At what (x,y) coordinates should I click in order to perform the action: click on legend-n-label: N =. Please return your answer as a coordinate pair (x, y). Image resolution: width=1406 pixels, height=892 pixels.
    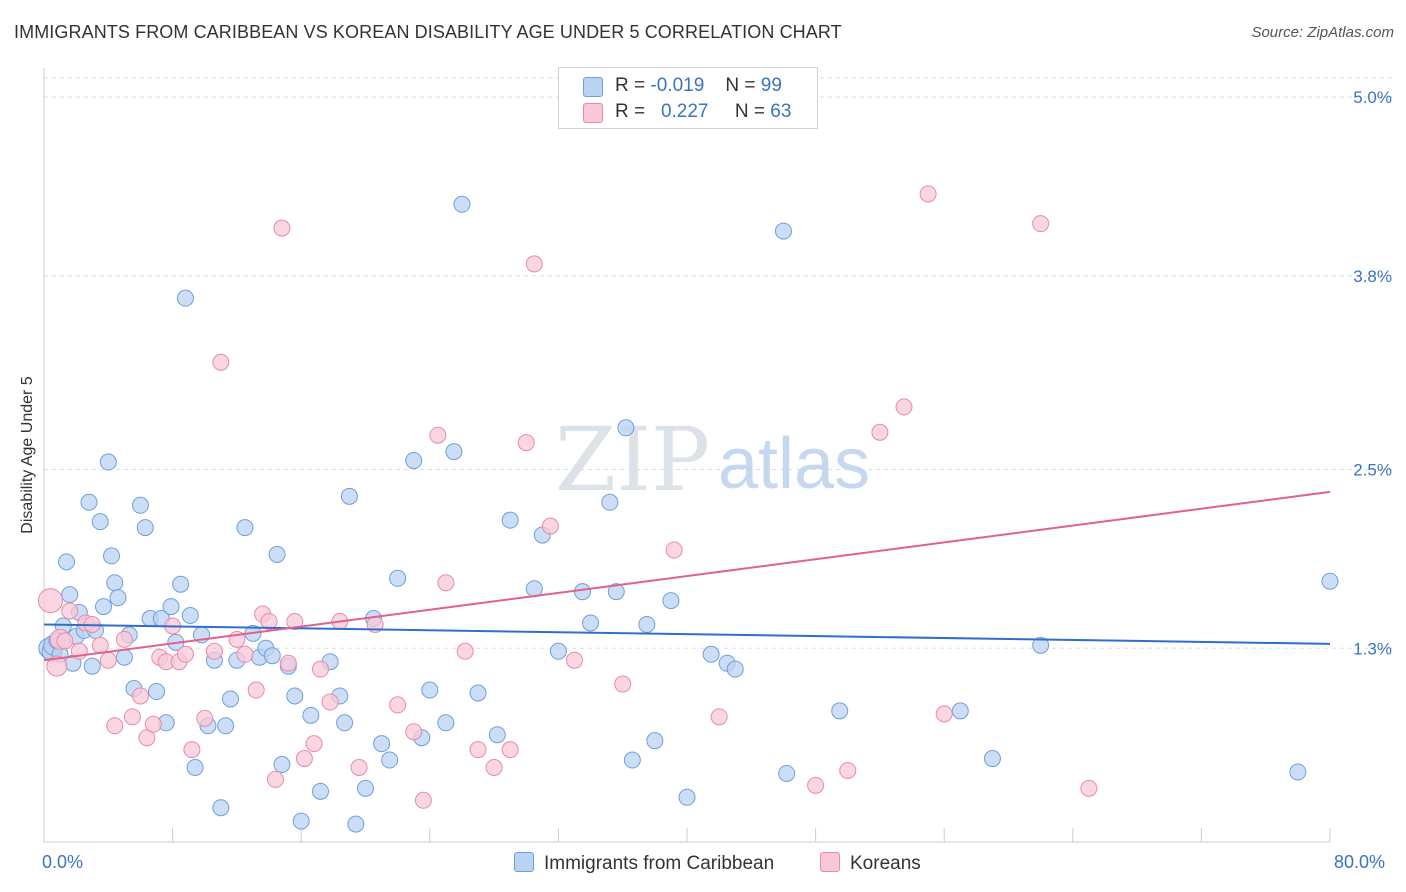
    Looking at the image, I should click on (740, 85).